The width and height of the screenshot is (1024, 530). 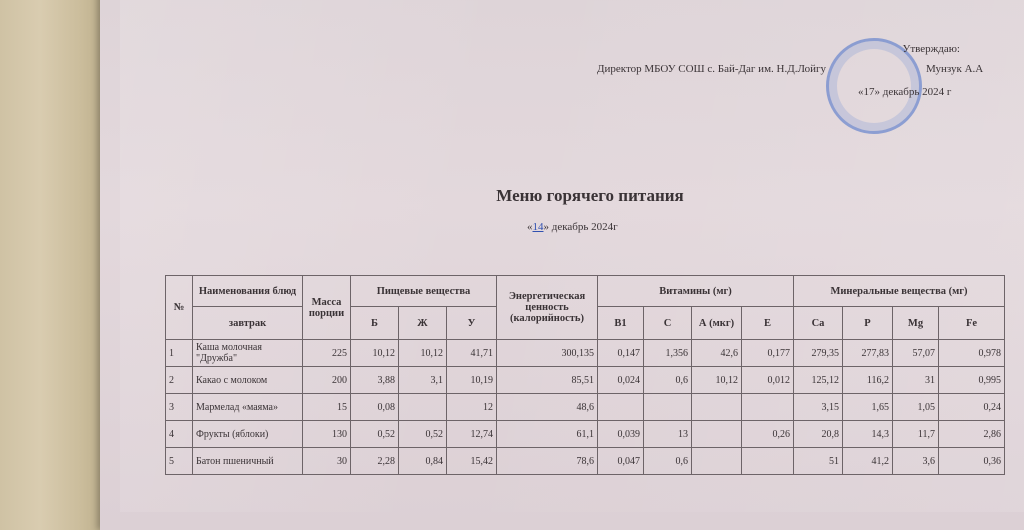 What do you see at coordinates (971, 407) in the screenshot?
I see `table-cell: 0,24` at bounding box center [971, 407].